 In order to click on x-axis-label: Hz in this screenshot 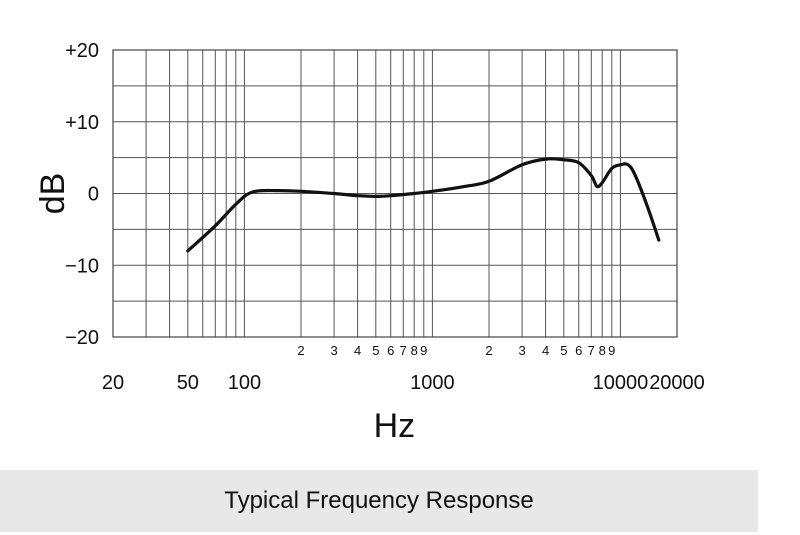, I will do `click(395, 426)`.